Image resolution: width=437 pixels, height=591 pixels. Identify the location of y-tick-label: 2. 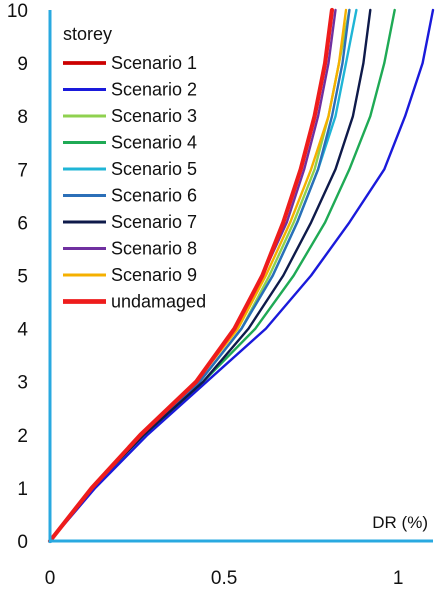
(22, 436).